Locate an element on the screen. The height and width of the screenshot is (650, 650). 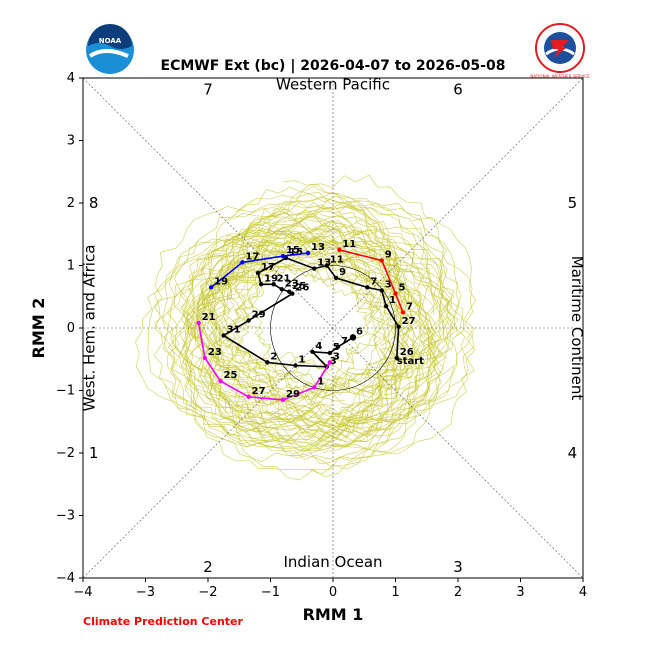
noaa-logo: NOAA is located at coordinates (110, 49).